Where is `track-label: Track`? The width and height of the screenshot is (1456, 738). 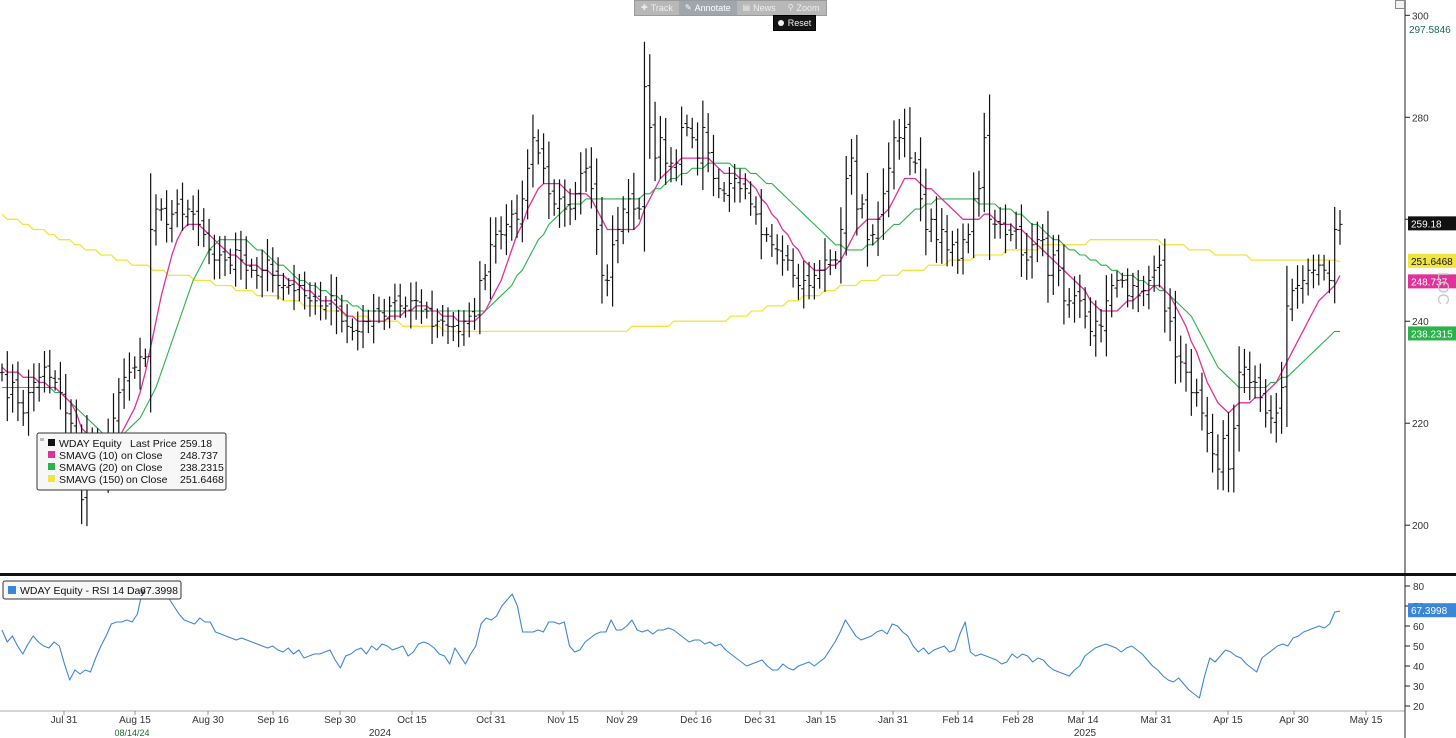 track-label: Track is located at coordinates (661, 8).